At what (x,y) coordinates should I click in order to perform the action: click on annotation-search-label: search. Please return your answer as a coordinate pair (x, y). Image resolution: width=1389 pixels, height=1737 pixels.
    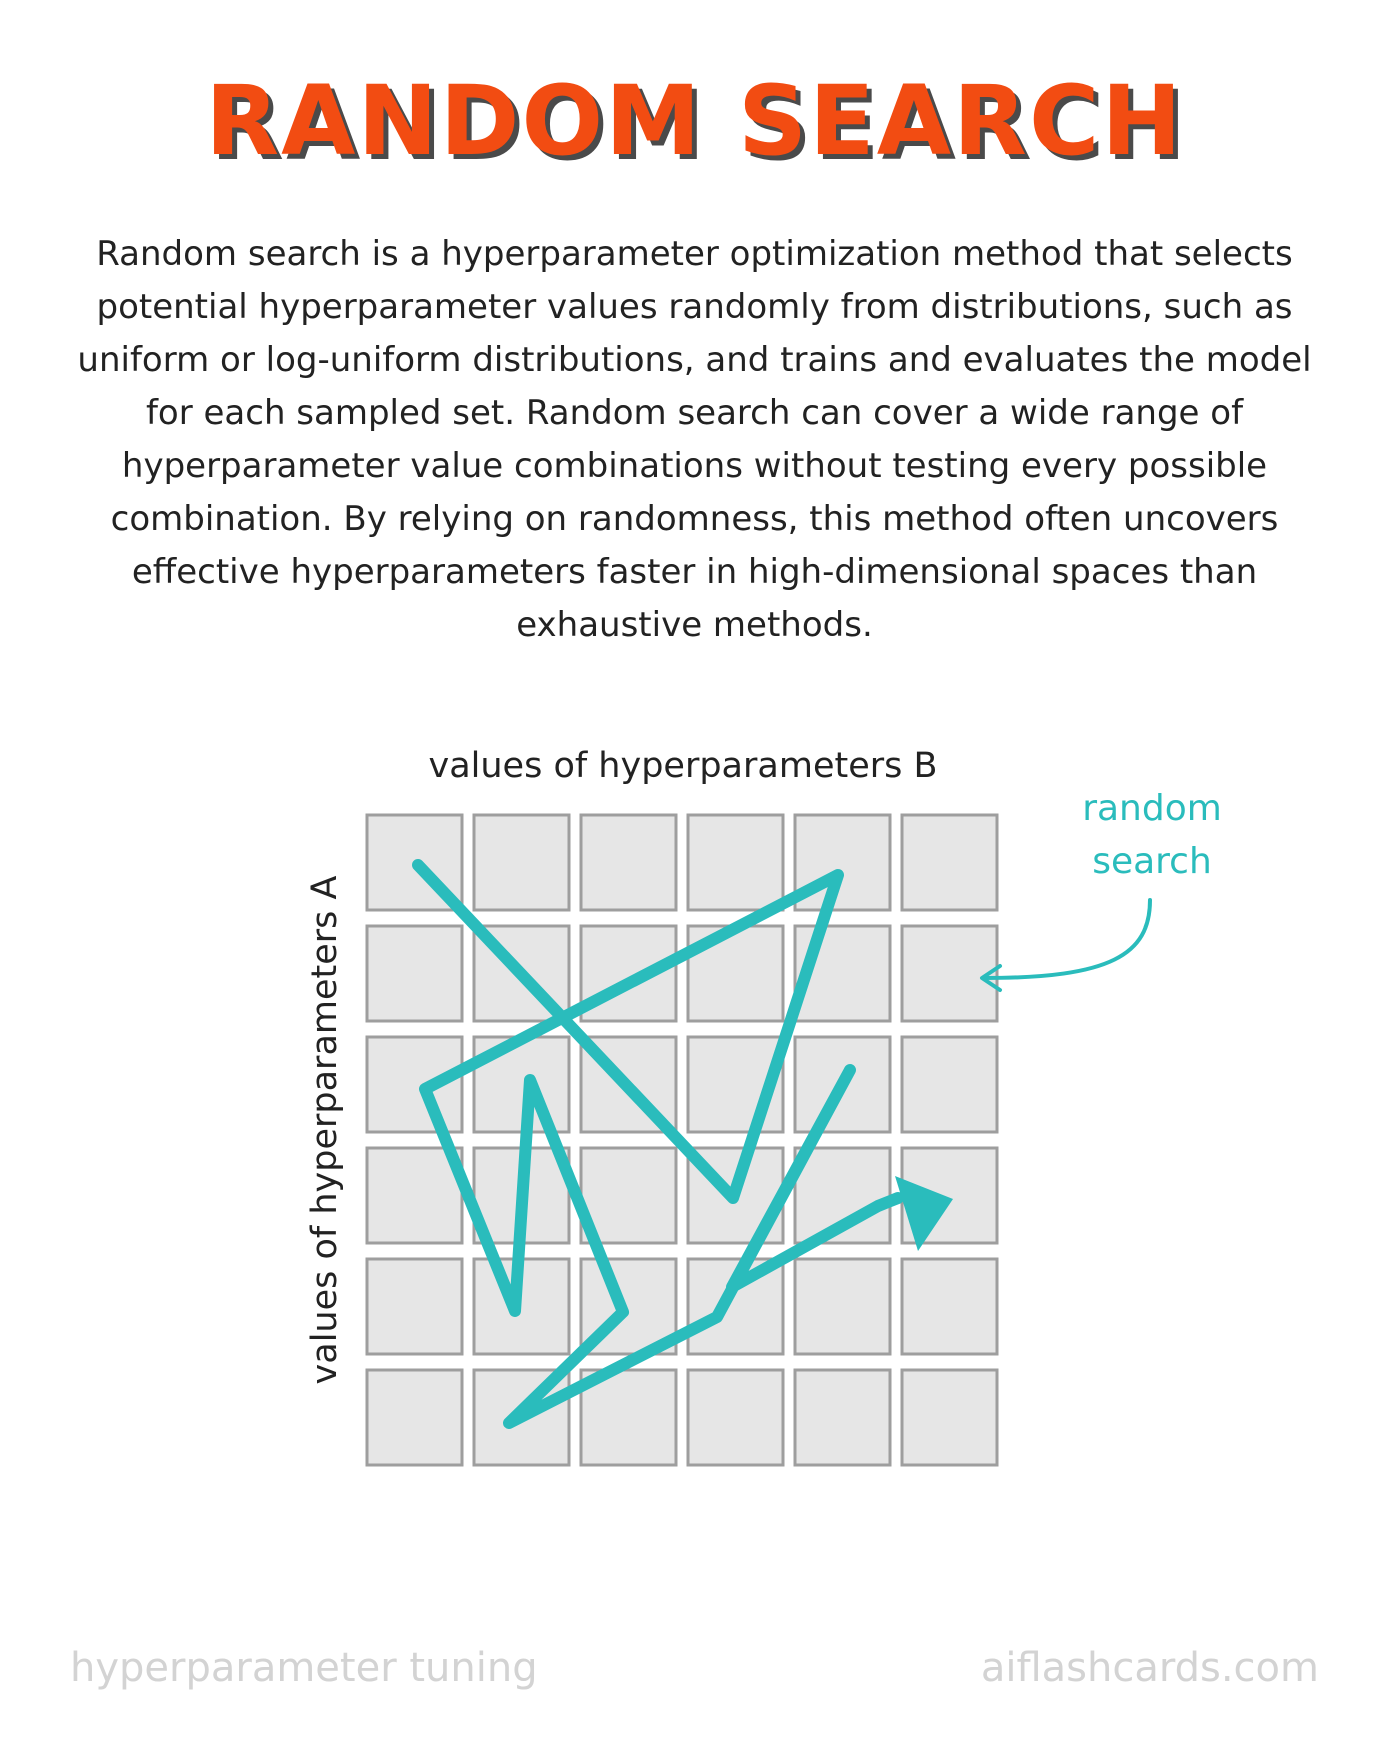
    Looking at the image, I should click on (1152, 861).